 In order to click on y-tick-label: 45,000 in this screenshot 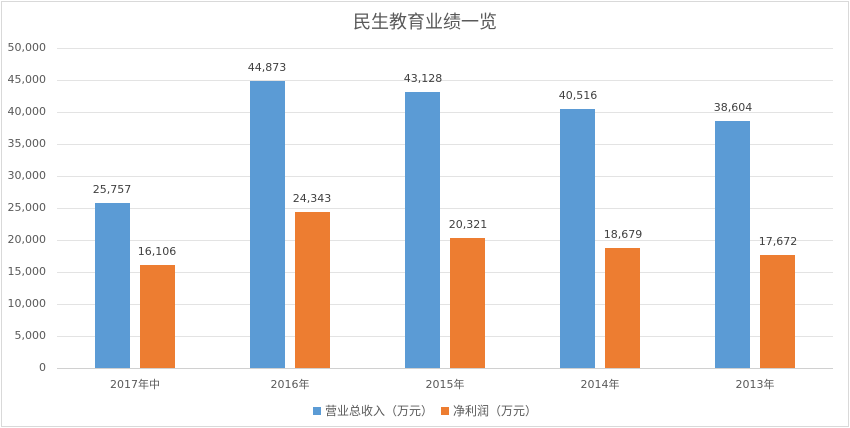, I will do `click(27, 79)`.